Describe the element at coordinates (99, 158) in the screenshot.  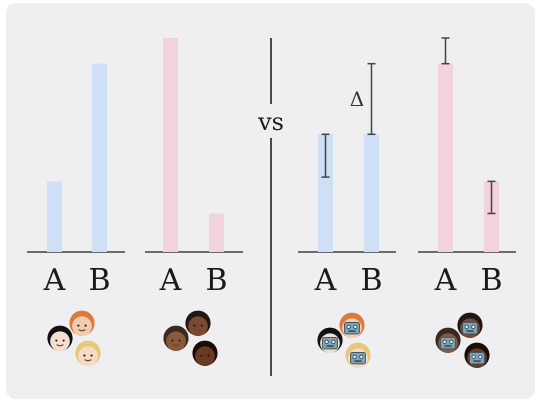
I see `panel-1-bar-b` at that location.